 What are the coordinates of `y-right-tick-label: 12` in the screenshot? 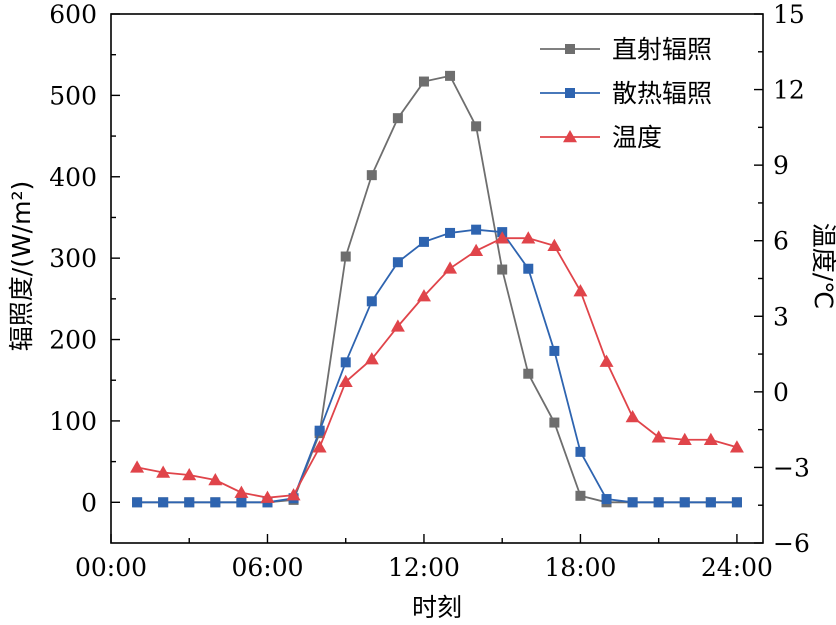 It's located at (789, 90).